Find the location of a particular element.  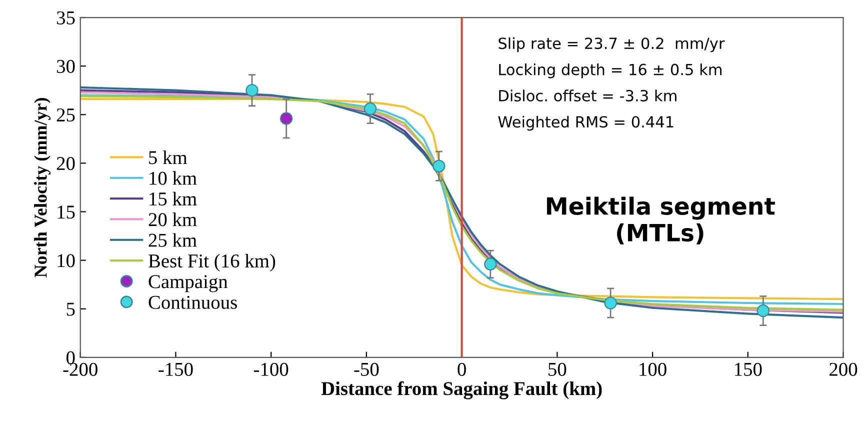

legend-label: Continuous is located at coordinates (192, 302).